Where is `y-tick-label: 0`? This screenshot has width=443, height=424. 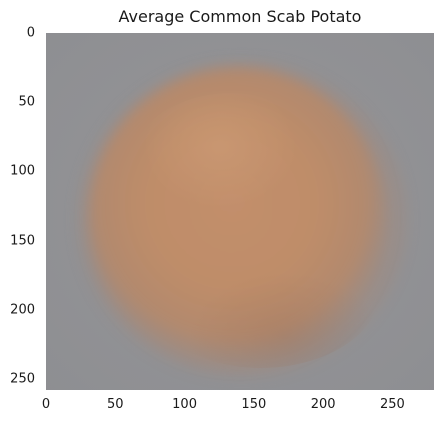
y-tick-label: 0 is located at coordinates (30, 33).